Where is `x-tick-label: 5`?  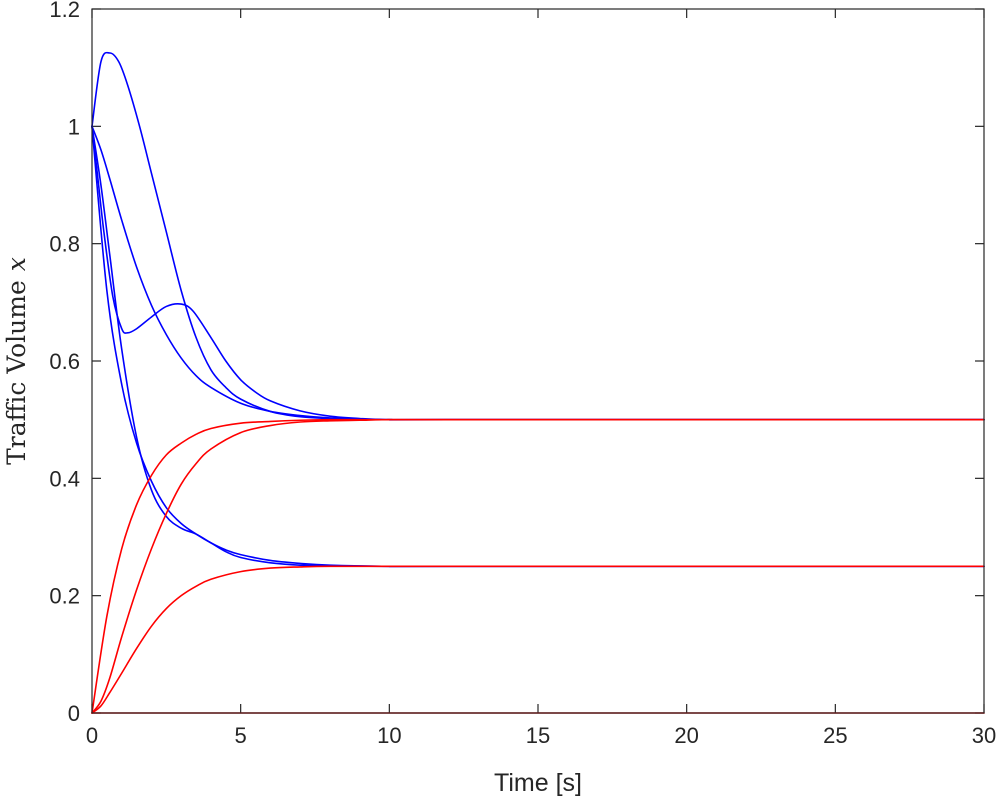 x-tick-label: 5 is located at coordinates (241, 735).